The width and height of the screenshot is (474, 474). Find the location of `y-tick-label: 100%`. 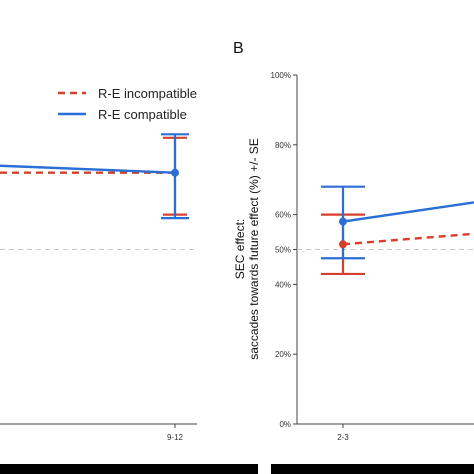

y-tick-label: 100% is located at coordinates (281, 75).